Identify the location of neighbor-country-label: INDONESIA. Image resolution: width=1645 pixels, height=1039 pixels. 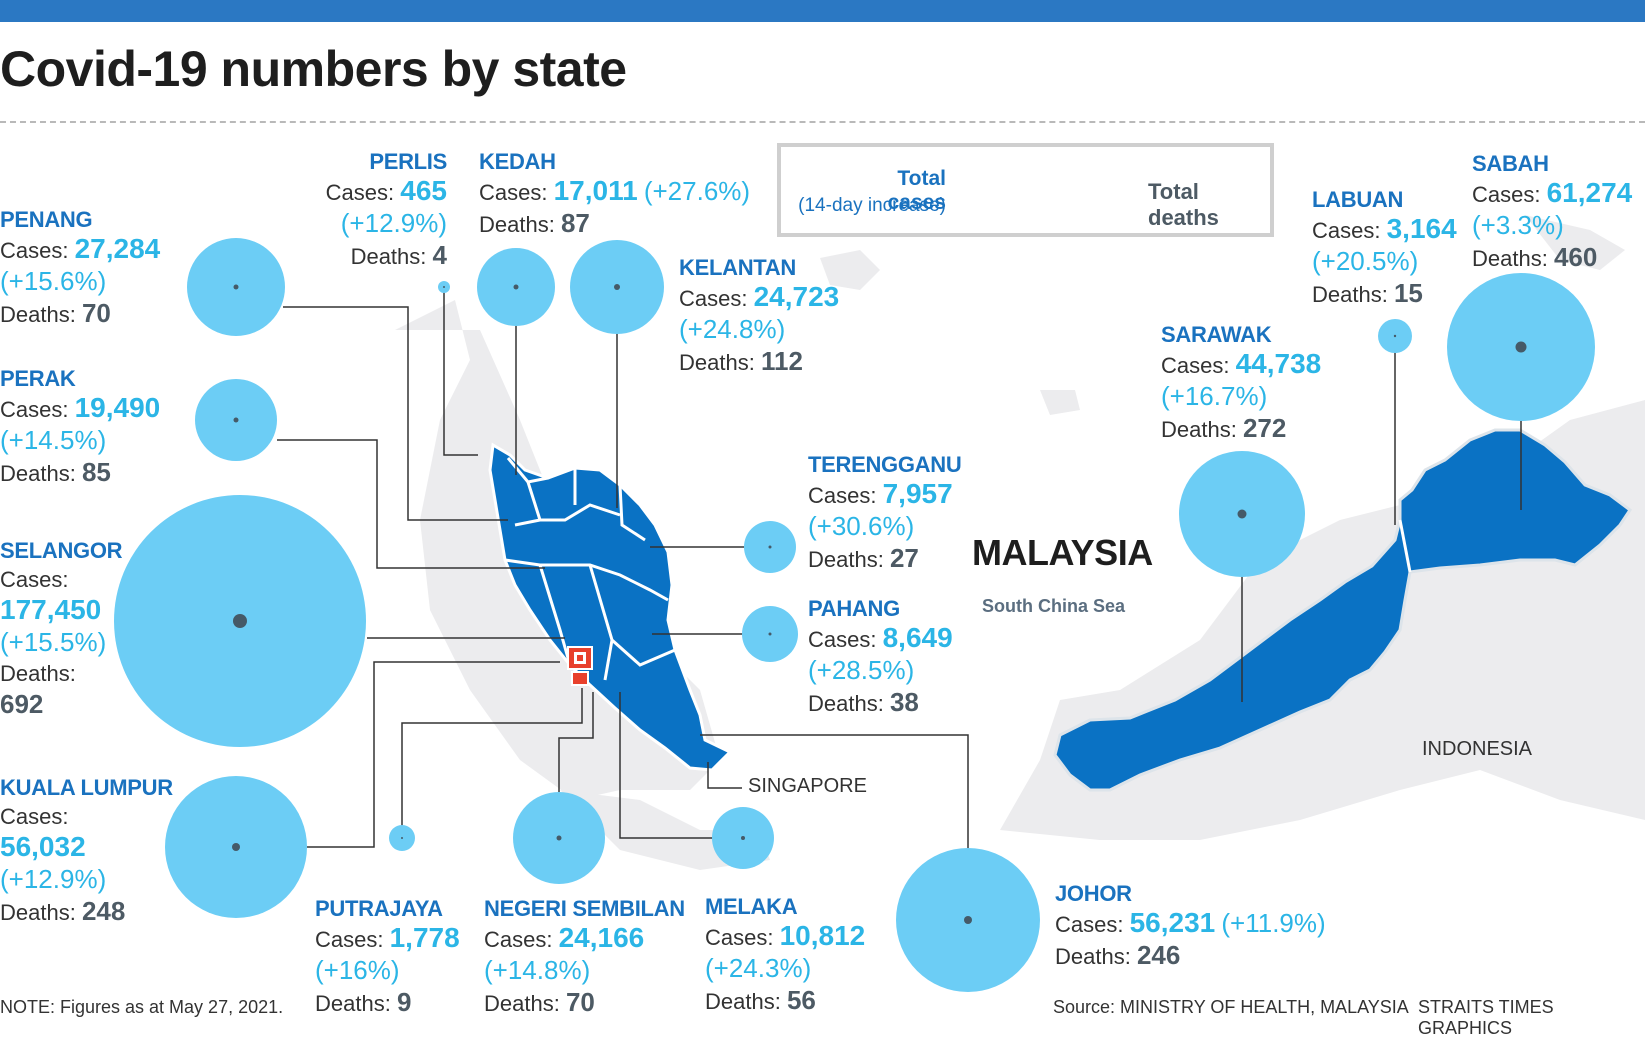
(1477, 749).